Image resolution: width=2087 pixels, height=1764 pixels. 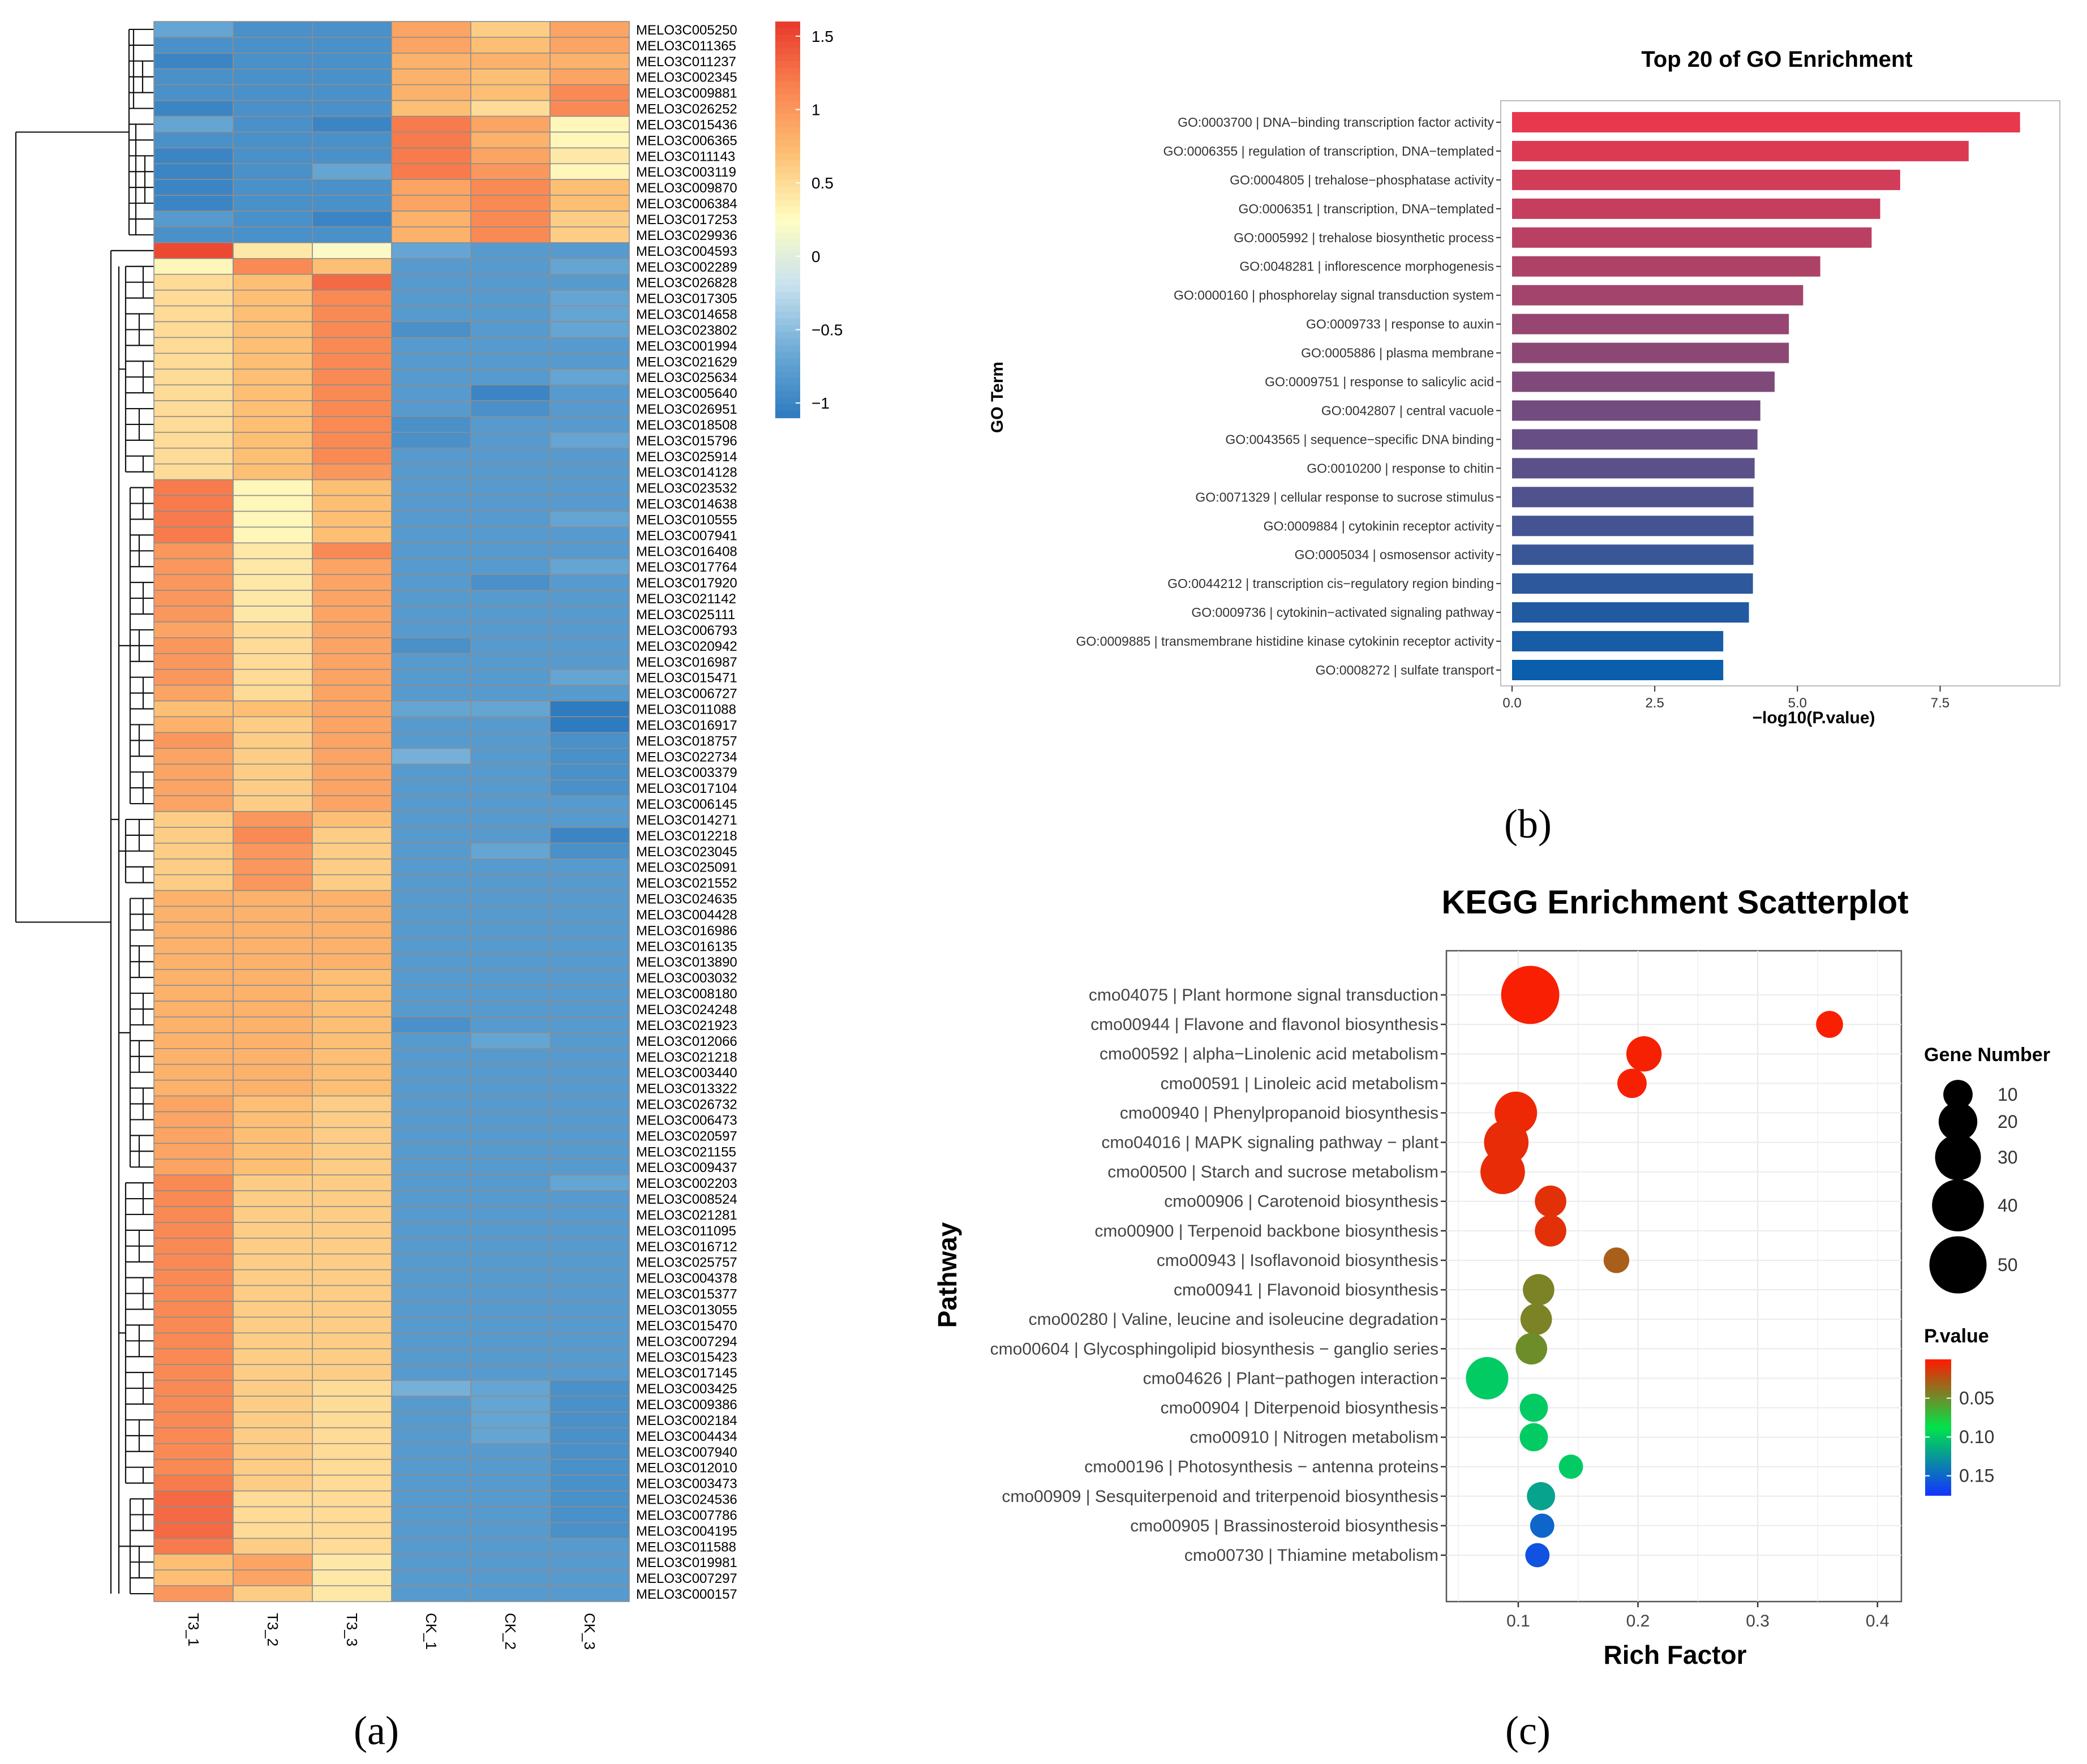 I want to click on heatmap-row-label: MELO3C017253, so click(x=687, y=220).